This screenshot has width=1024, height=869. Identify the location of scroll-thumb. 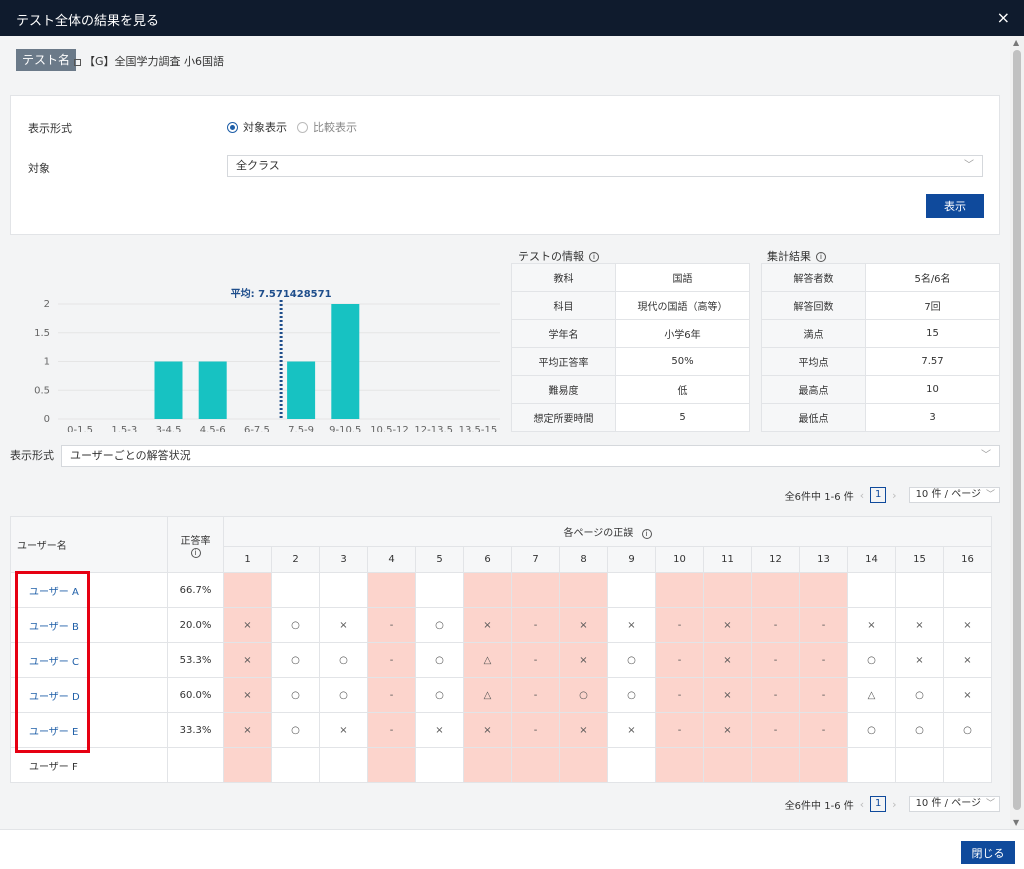
(1017, 430).